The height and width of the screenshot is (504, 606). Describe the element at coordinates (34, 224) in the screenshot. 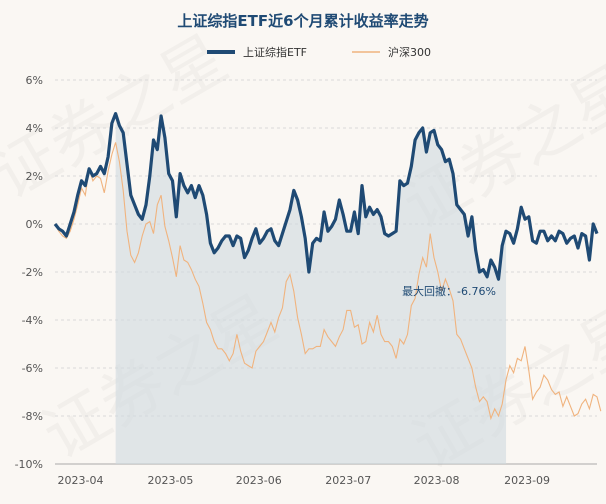

I see `y-tick-label: 0%` at that location.